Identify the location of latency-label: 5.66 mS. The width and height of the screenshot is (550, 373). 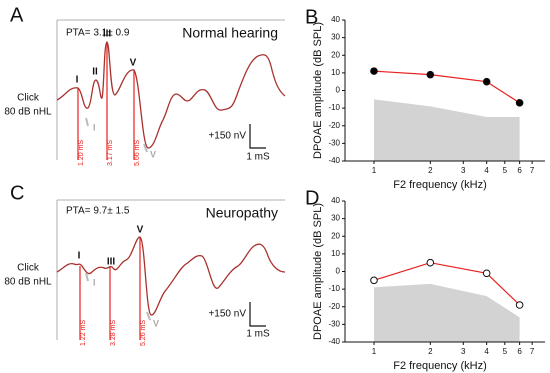
(137, 153).